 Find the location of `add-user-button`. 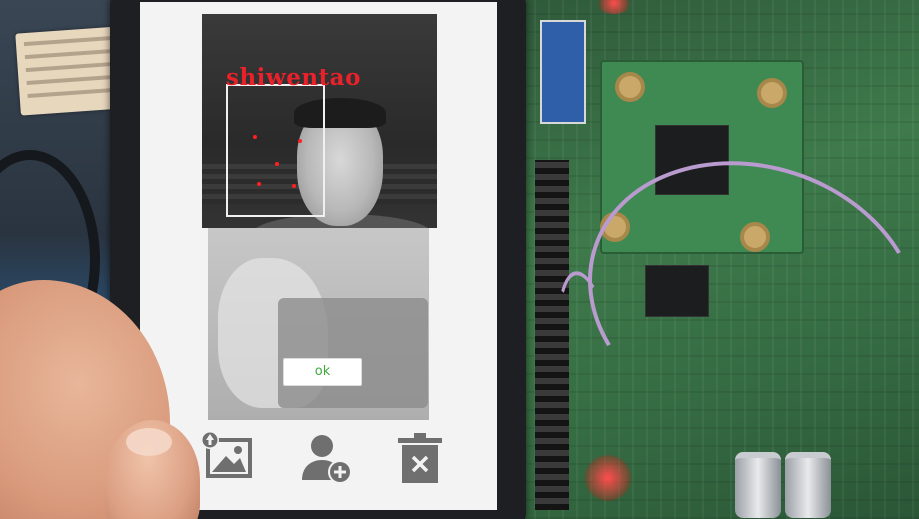

add-user-button is located at coordinates (326, 458).